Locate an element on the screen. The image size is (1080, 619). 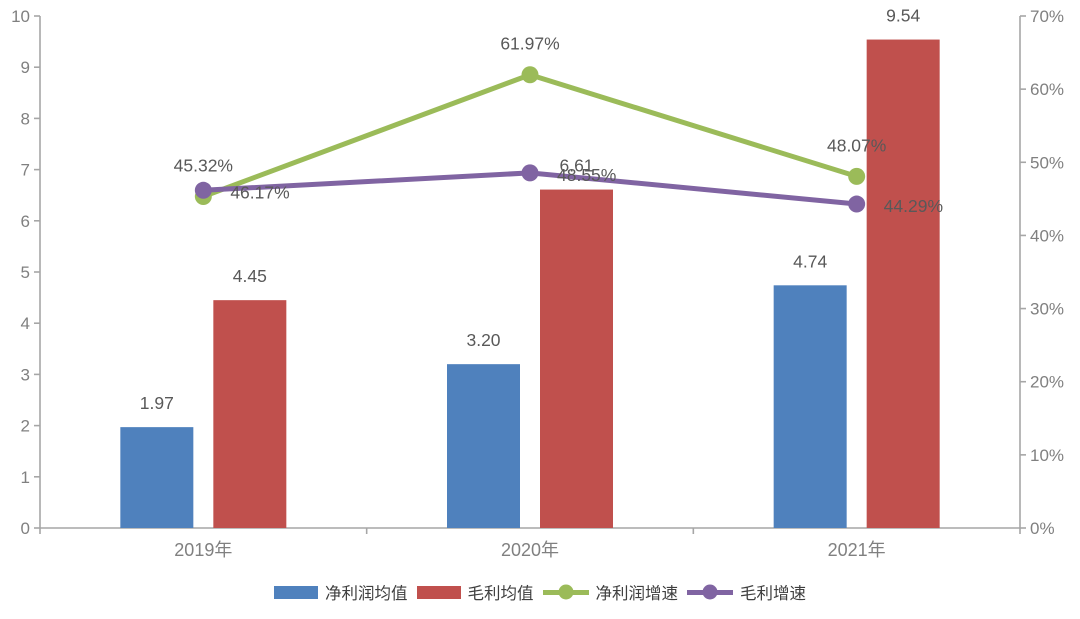
legend-item-net-profit-growth: 净利润增速 is located at coordinates (610, 592).